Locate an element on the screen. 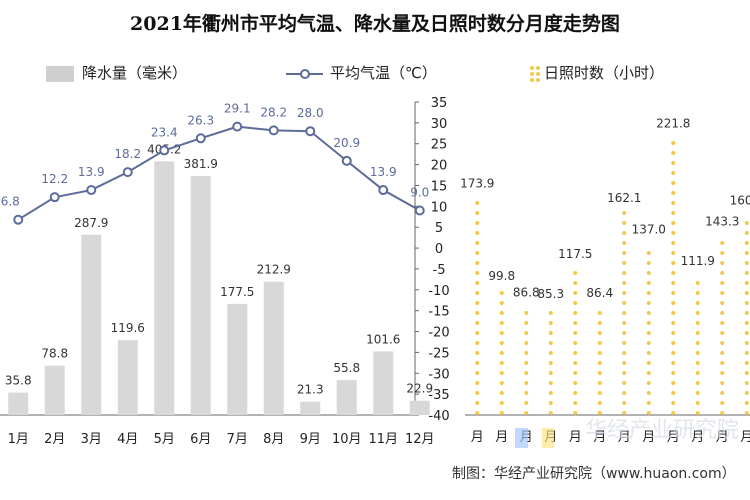 This screenshot has width=750, height=500. month-tick-label: 12月 is located at coordinates (420, 439).